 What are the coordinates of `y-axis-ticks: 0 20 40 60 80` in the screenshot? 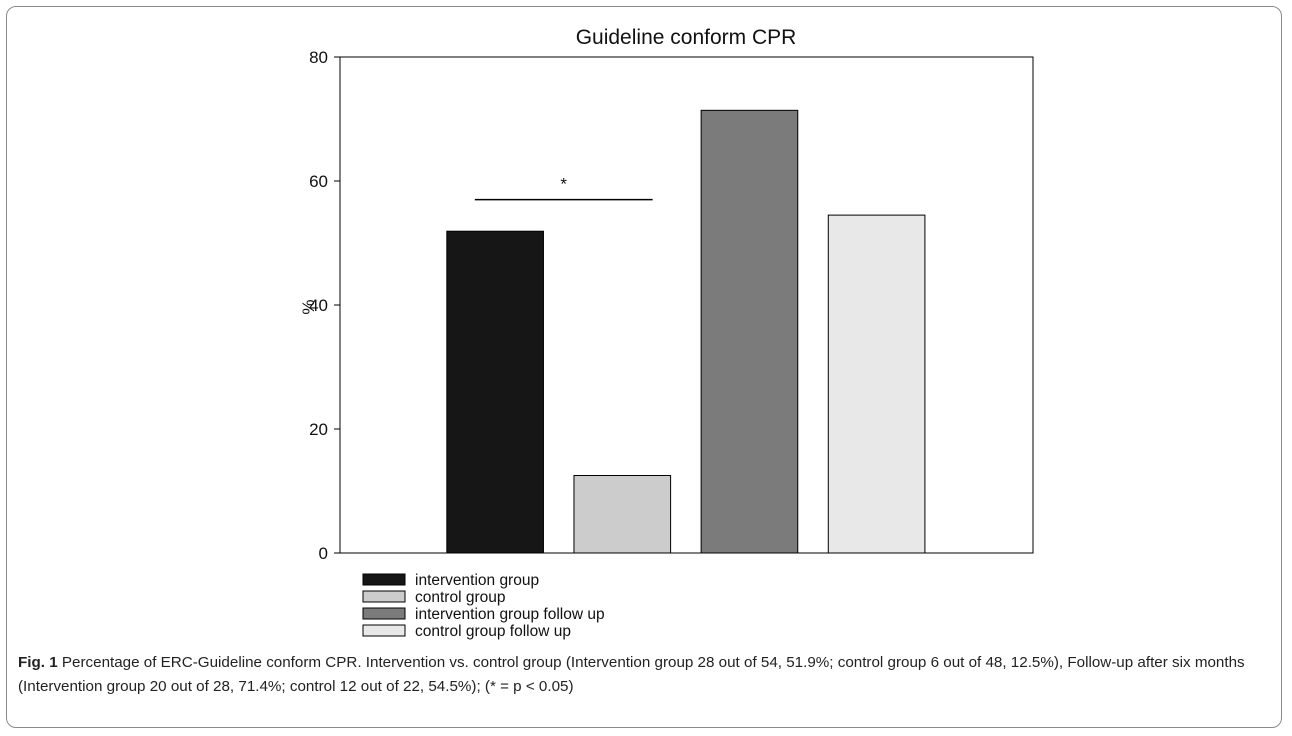 It's located at (324, 305).